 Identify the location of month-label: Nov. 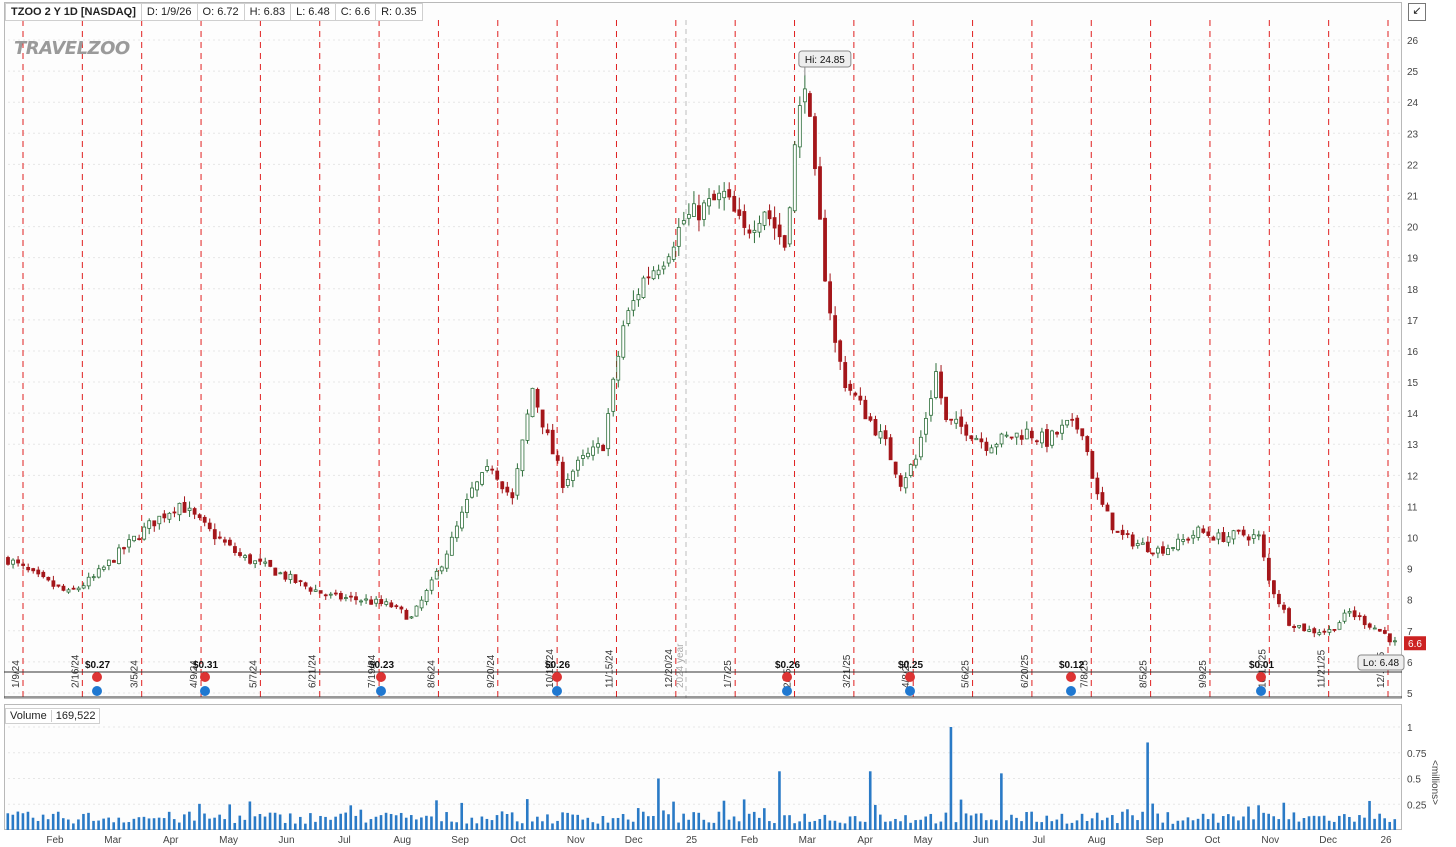
(1270, 840).